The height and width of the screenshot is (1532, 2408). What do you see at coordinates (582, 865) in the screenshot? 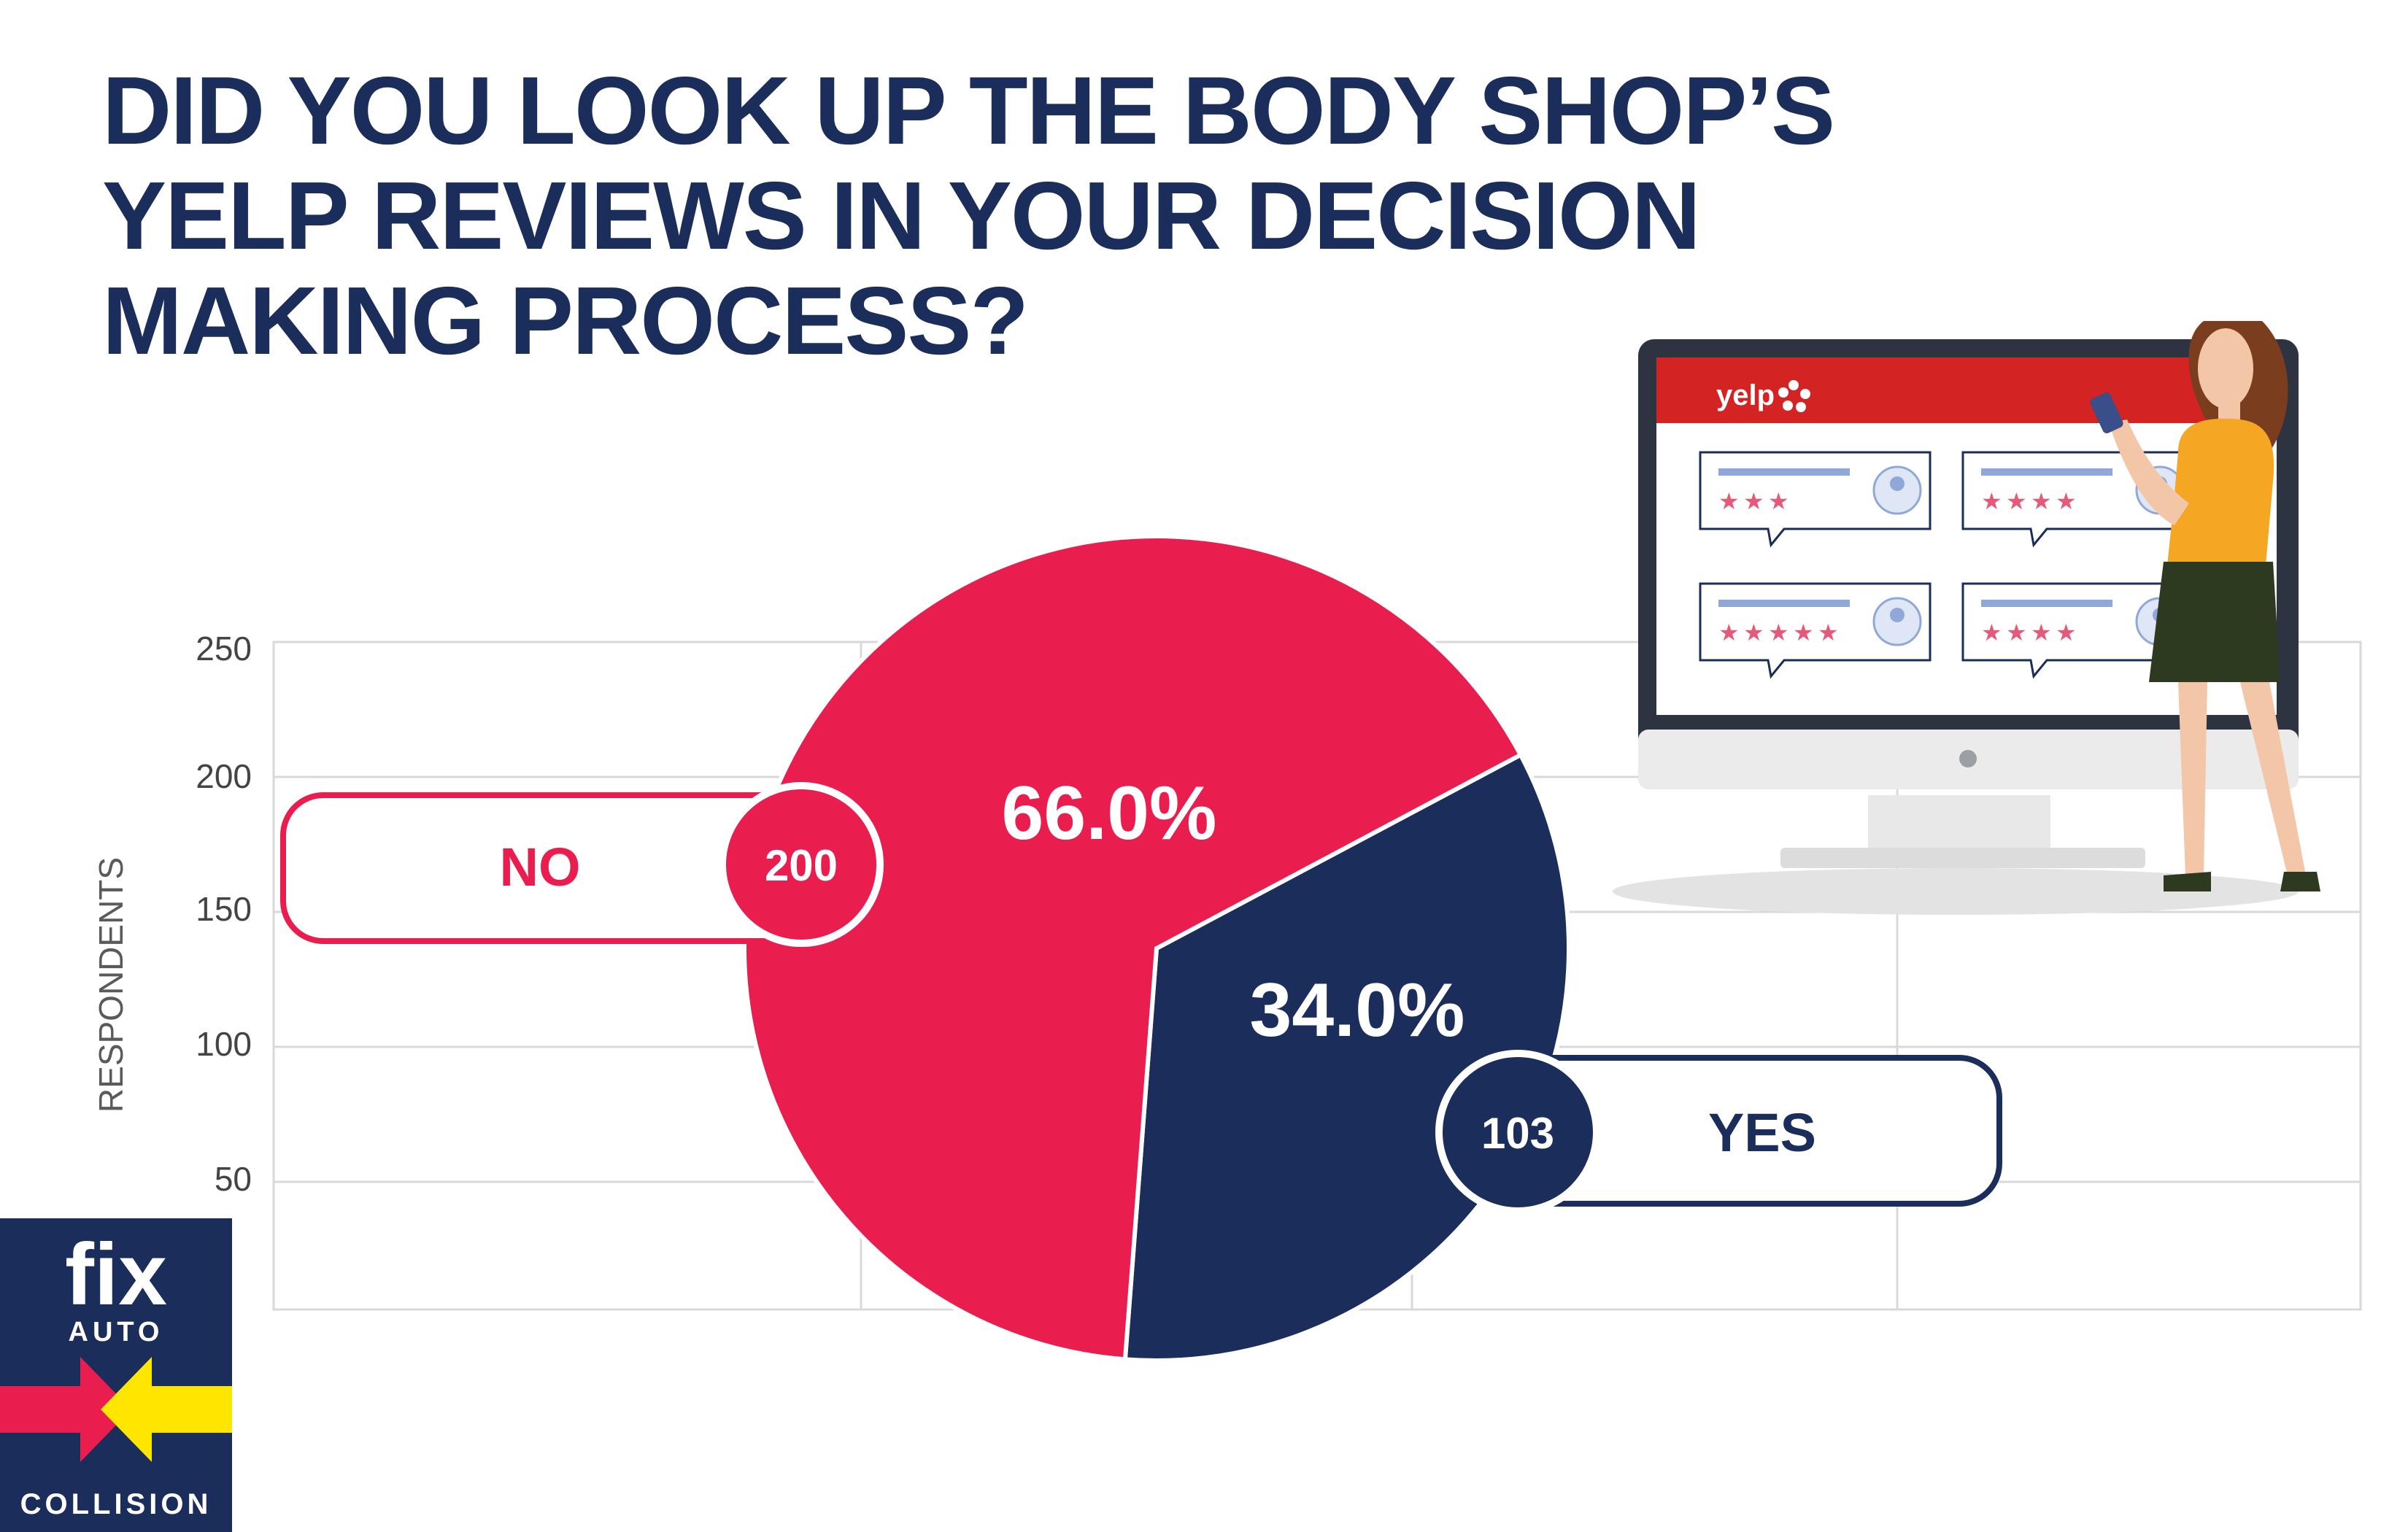
I see `callout-no: NO 200` at bounding box center [582, 865].